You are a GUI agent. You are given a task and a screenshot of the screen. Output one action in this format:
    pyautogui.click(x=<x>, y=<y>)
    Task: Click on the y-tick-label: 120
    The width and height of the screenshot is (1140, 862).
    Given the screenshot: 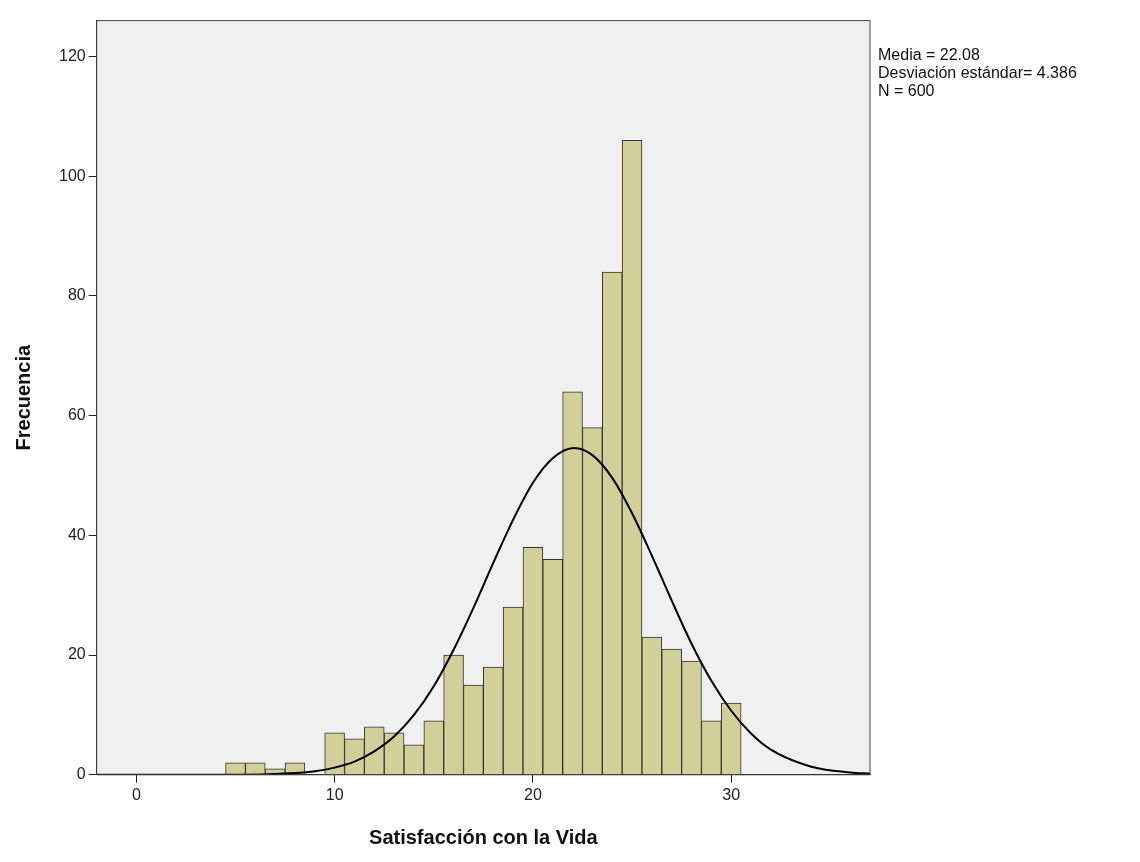 What is the action you would take?
    pyautogui.click(x=72, y=55)
    